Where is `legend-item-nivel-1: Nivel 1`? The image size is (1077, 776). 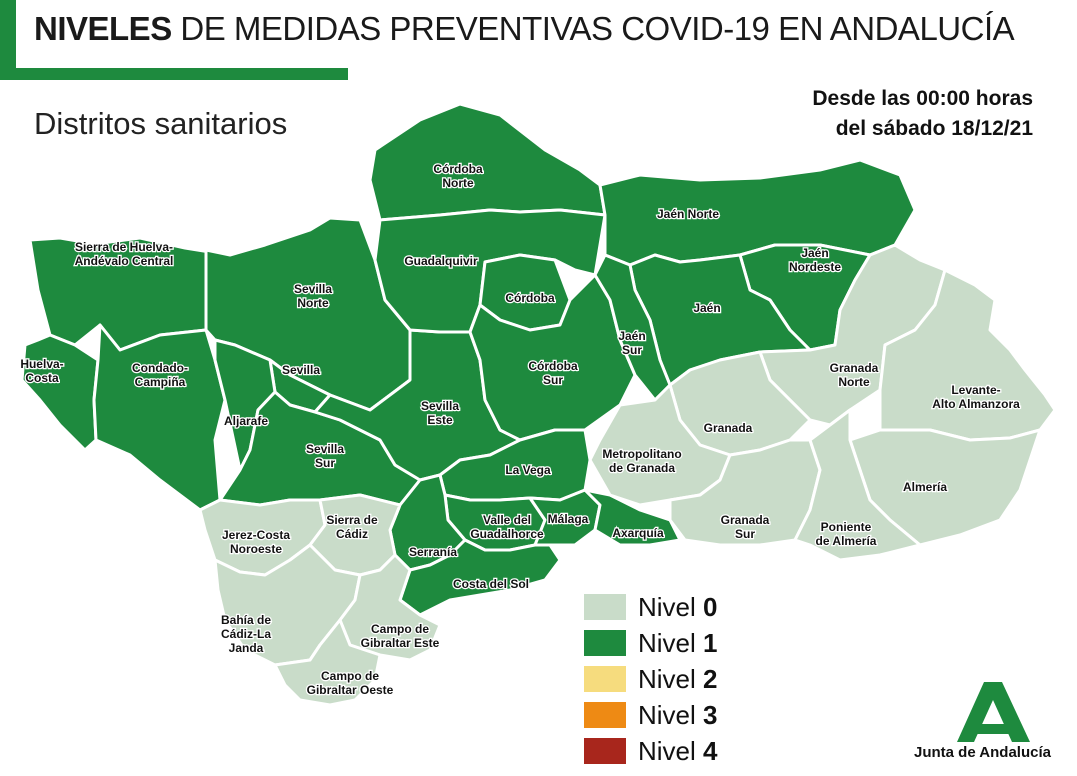
legend-item-nivel-1: Nivel 1 is located at coordinates (650, 643).